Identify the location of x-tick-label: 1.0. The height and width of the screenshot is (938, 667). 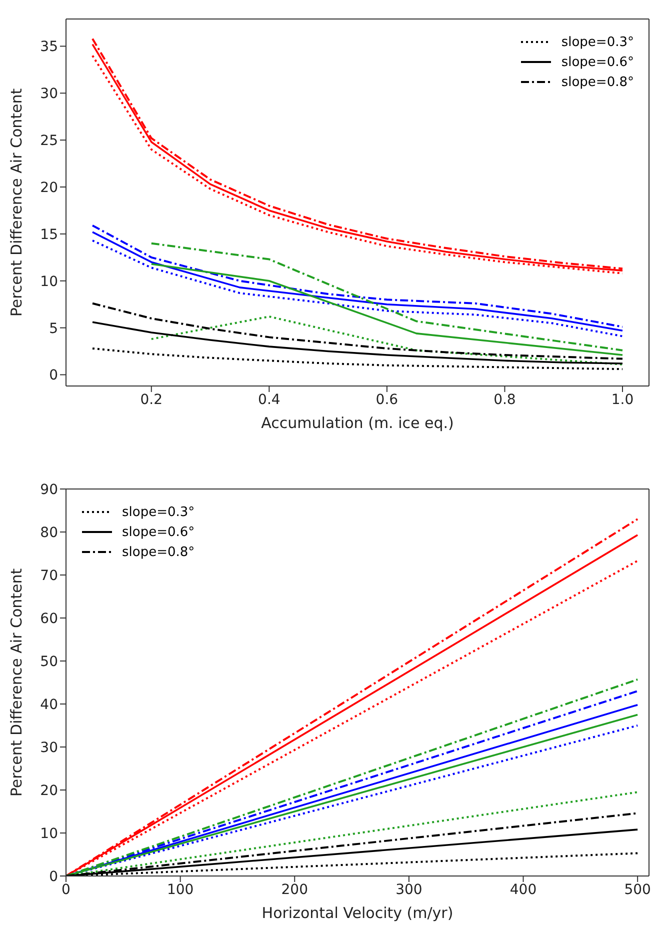
(622, 400).